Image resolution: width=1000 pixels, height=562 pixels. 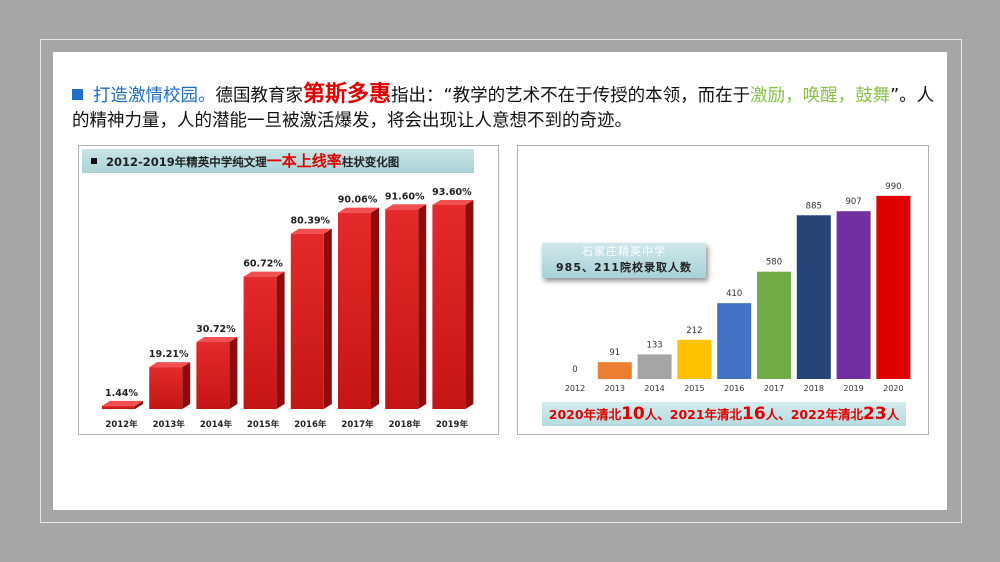 I want to click on left-chart-title: 2012-2019年精英中学纯文理一本上线率柱状变化图, so click(x=278, y=161).